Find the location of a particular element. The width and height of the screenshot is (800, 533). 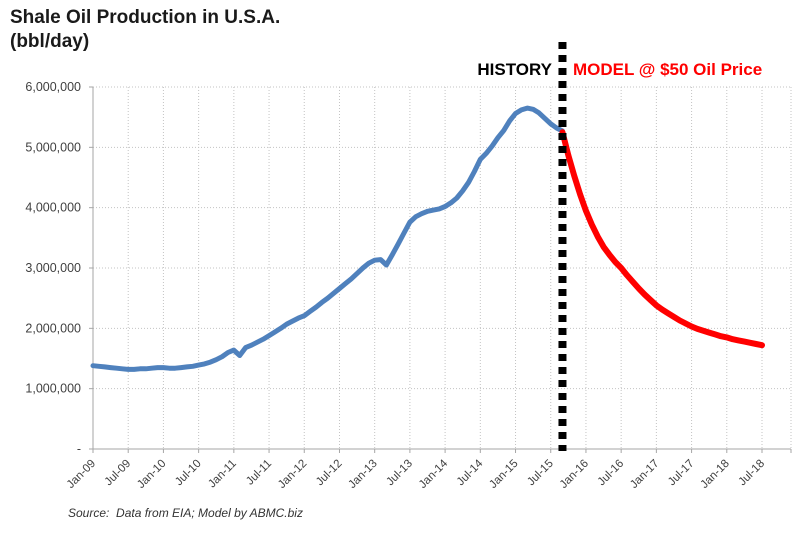

x-tick-label: Jul-12 is located at coordinates (329, 473).